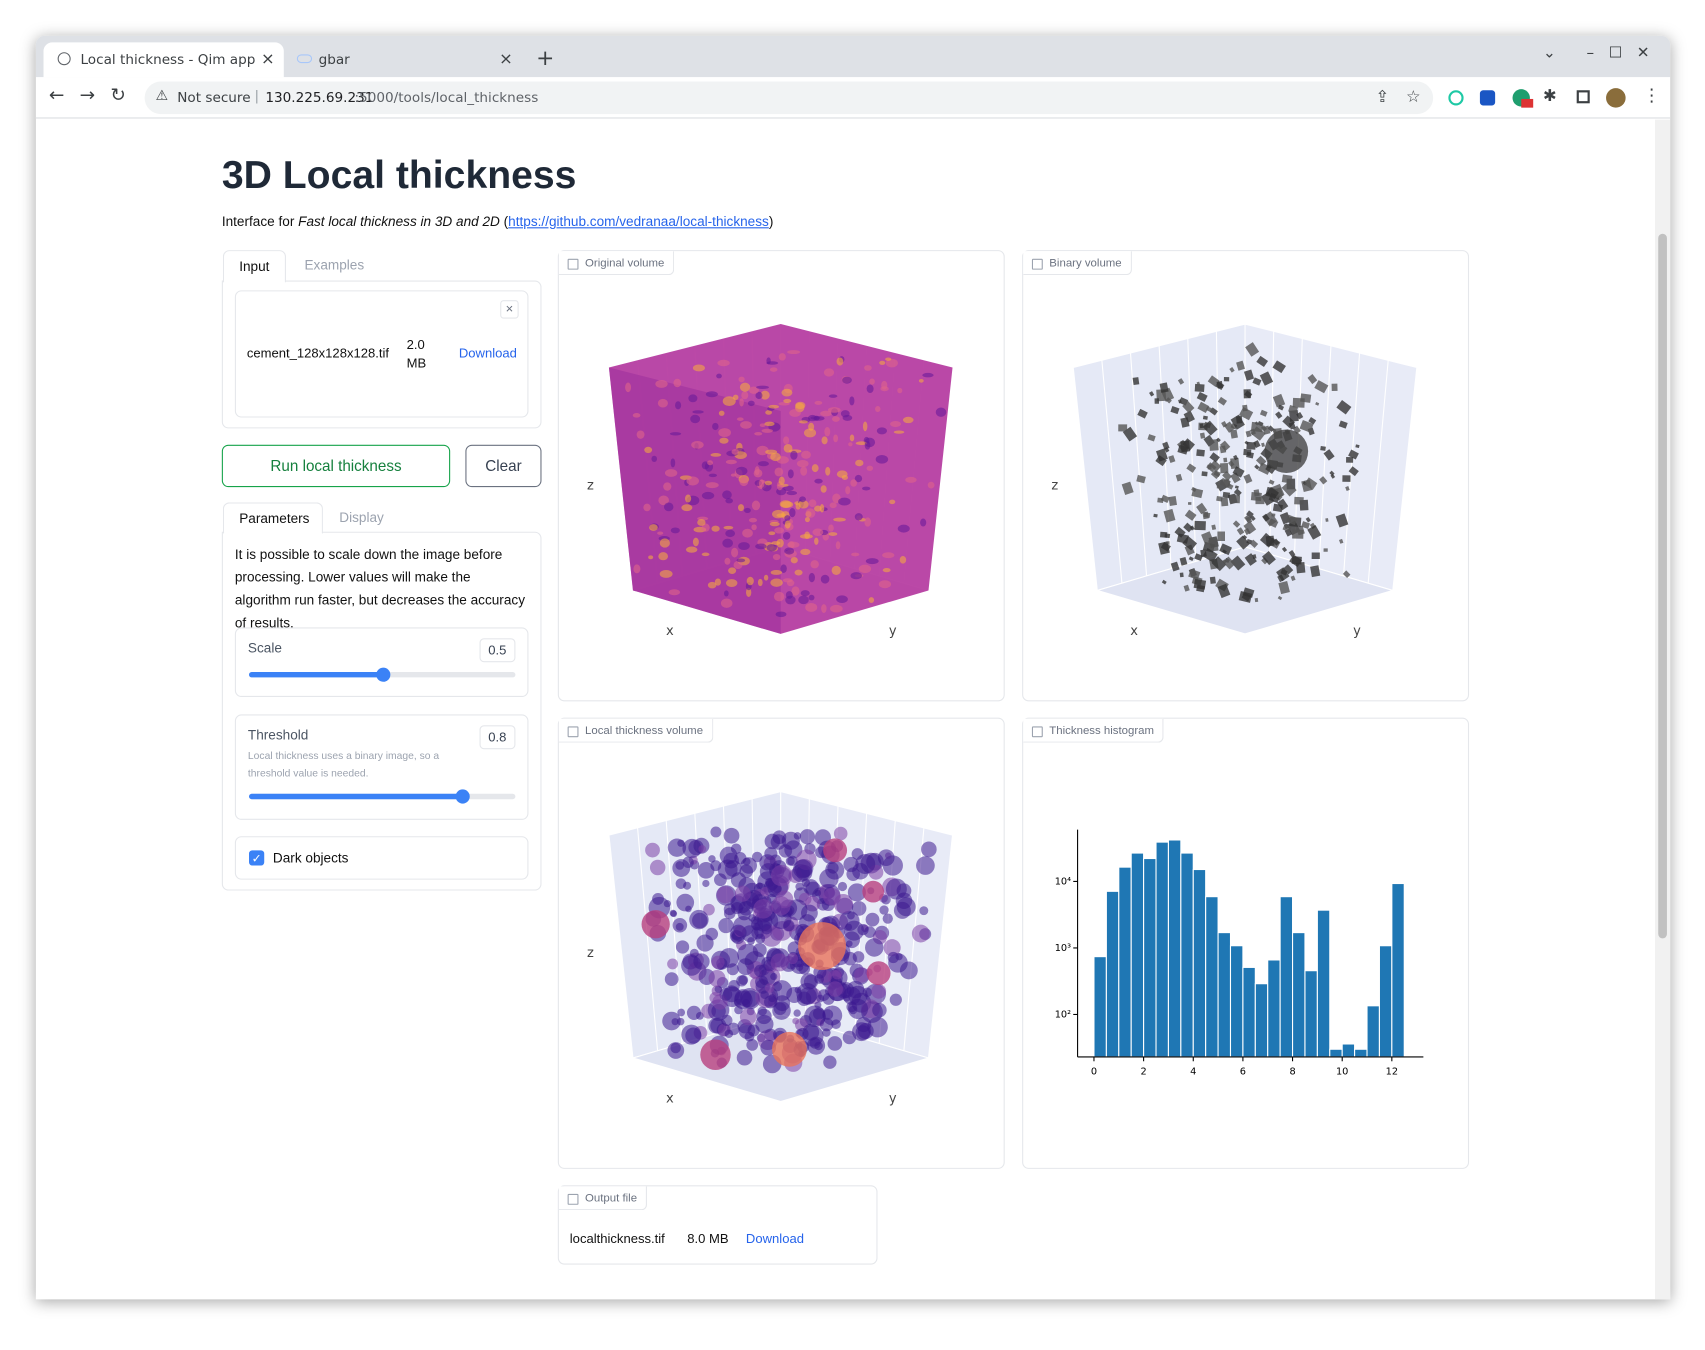 This screenshot has height=1350, width=1705. Describe the element at coordinates (616, 263) in the screenshot. I see `plot-label: Original volume` at that location.